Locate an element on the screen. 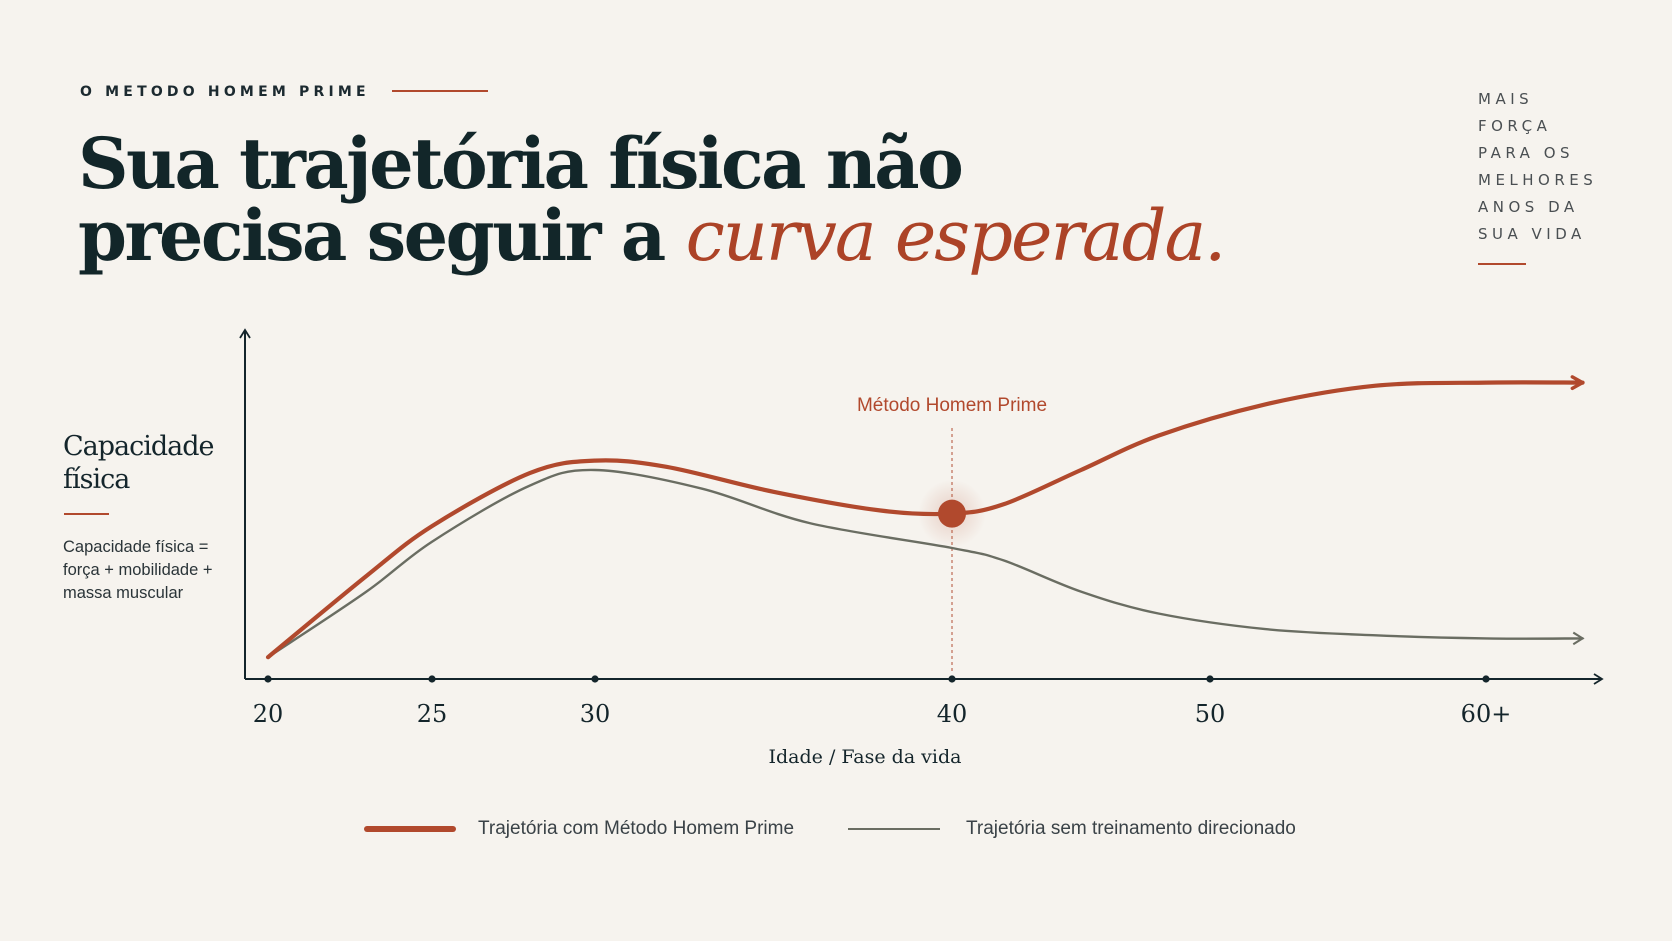  x-tick-label: 60+ is located at coordinates (1486, 714).